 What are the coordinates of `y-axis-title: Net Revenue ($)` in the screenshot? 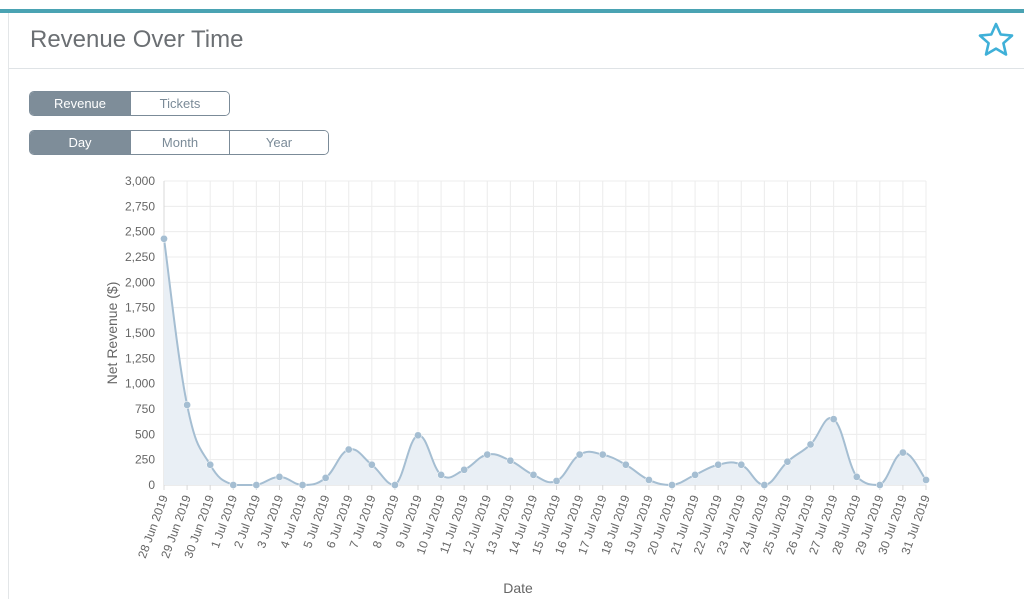 It's located at (112, 333).